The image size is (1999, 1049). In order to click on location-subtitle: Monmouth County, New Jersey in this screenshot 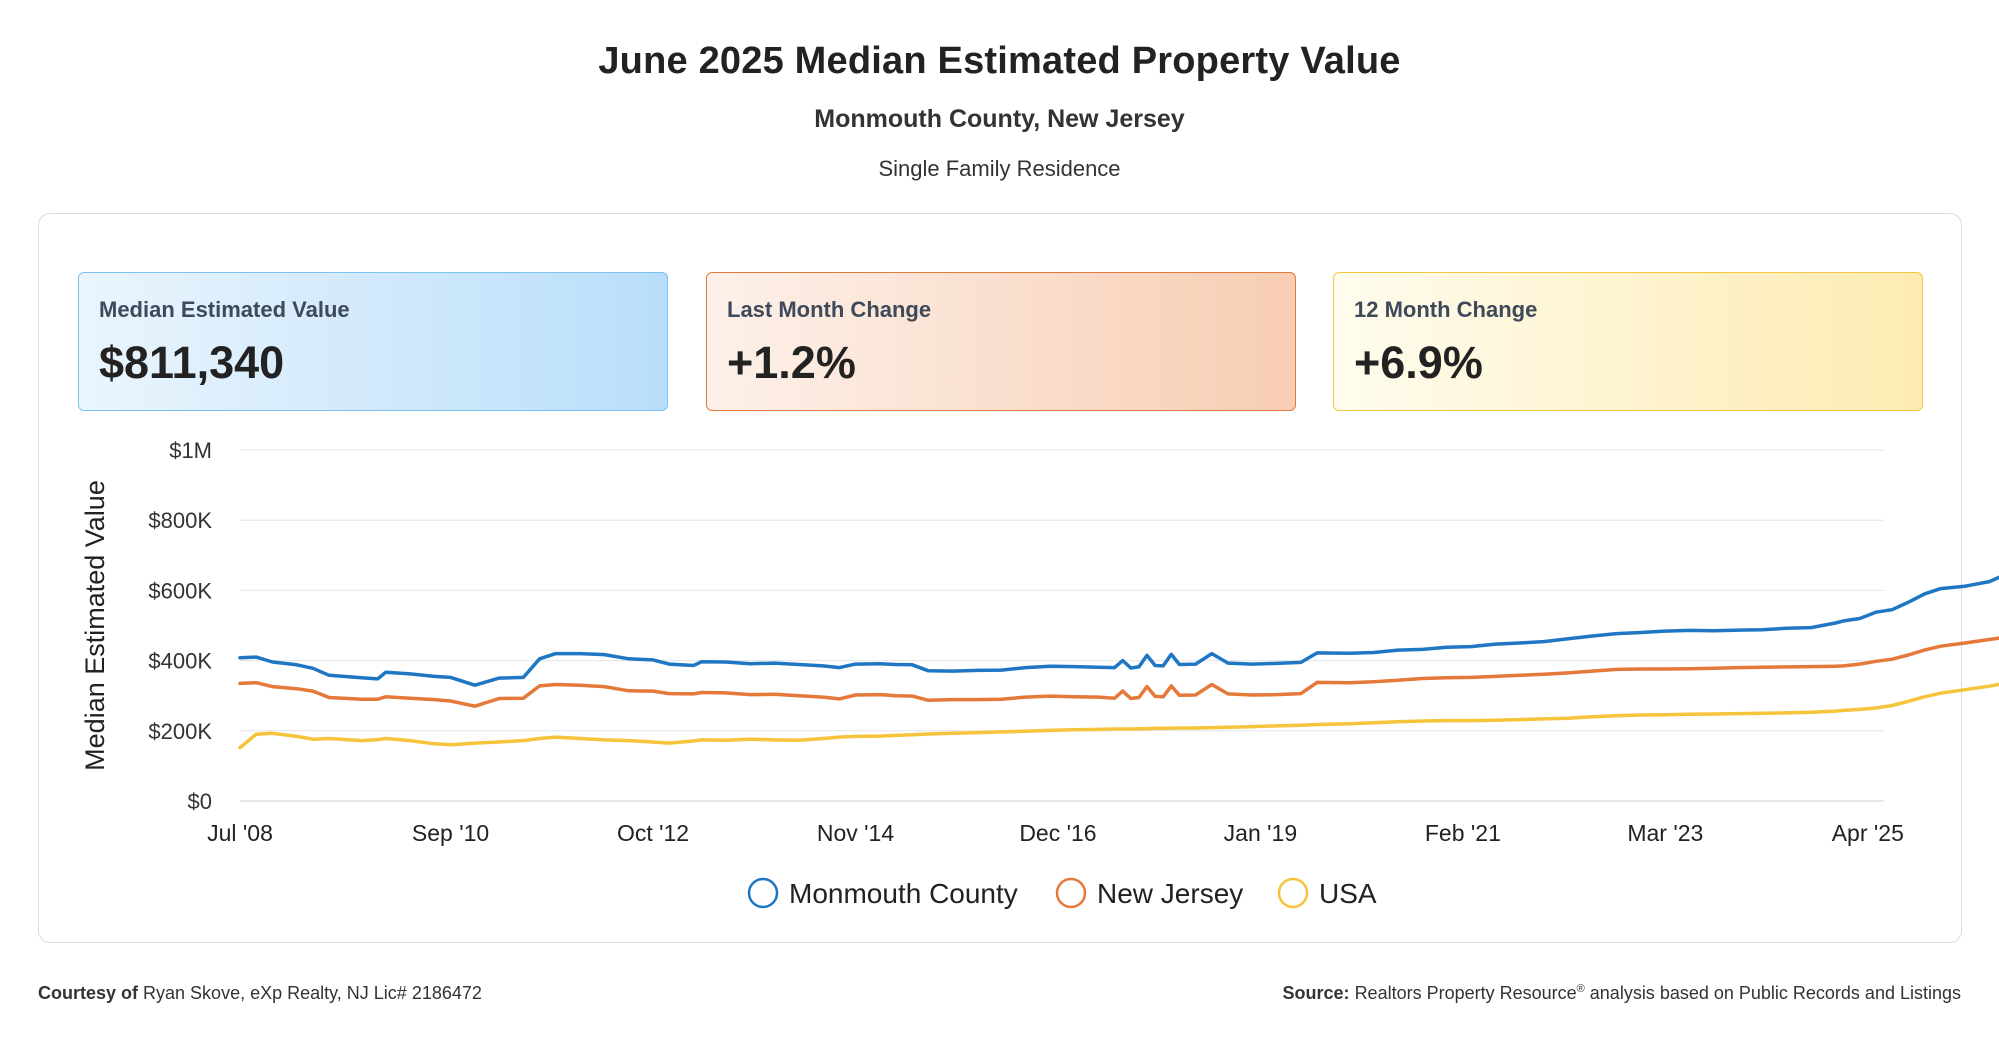, I will do `click(999, 119)`.